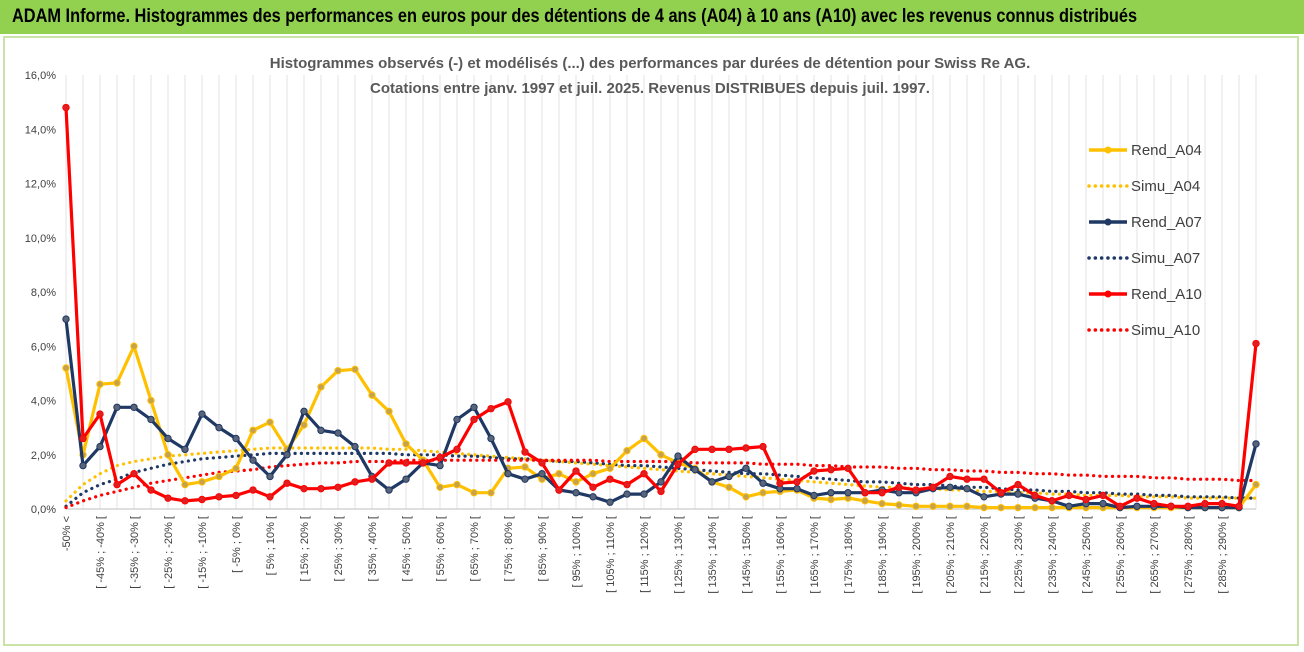  Describe the element at coordinates (373, 548) in the screenshot. I see `x-tick-label: [ 35% ; 40% [` at that location.